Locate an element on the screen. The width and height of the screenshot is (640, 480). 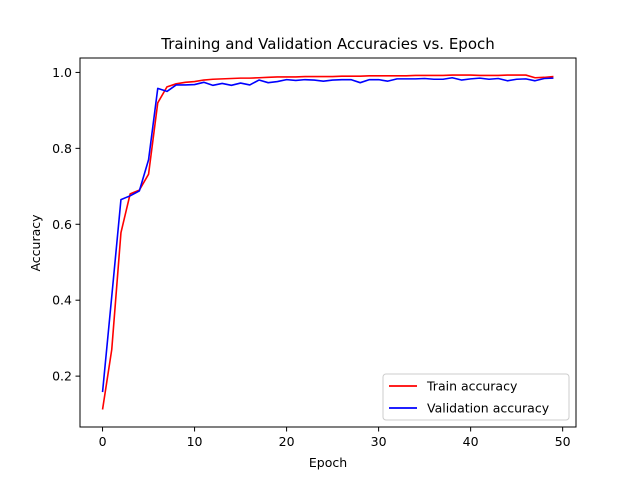
legend: Train accuracy Validation accuracy is located at coordinates (476, 397).